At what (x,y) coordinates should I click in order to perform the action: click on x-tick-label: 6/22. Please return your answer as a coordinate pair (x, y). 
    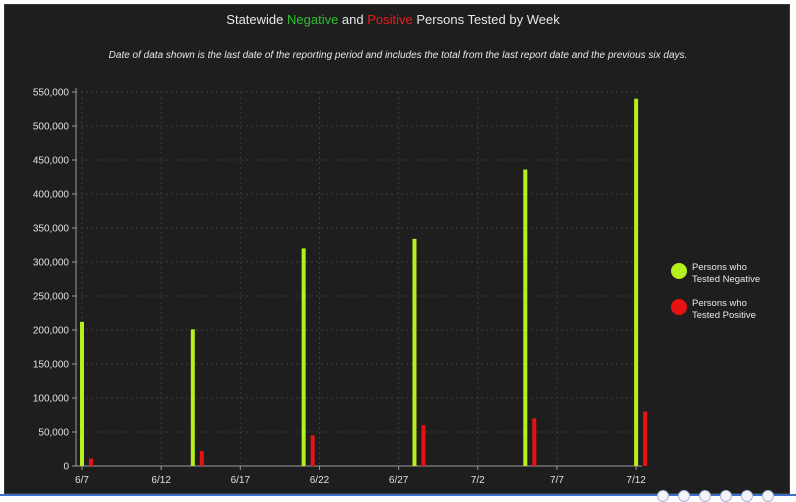
    Looking at the image, I should click on (320, 480).